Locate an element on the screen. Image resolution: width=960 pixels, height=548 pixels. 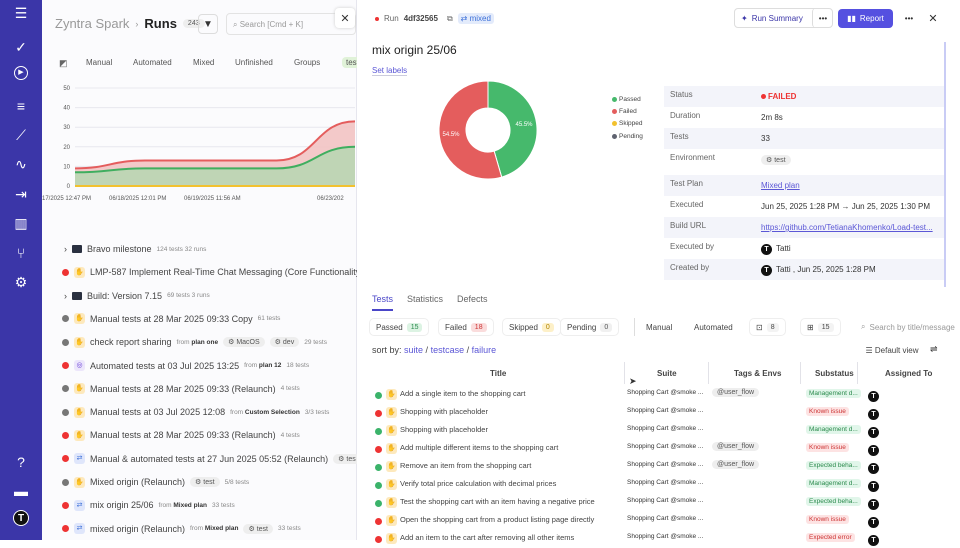
env-name: dev is located at coordinates (288, 343).